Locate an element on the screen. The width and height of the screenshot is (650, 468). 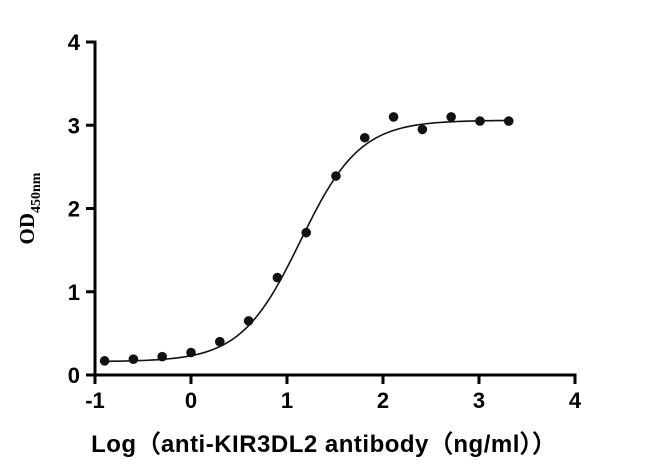
y-tick-label: 2 is located at coordinates (74, 209).